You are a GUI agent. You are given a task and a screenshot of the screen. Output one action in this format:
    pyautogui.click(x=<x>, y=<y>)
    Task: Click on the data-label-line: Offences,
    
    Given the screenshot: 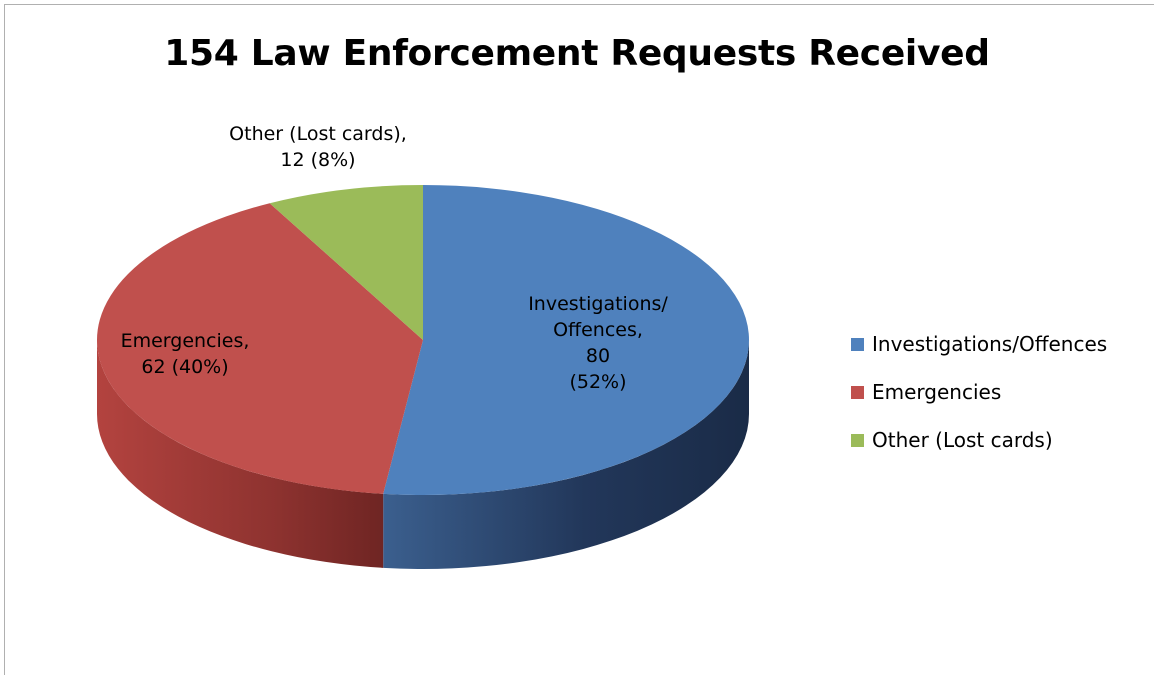 What is the action you would take?
    pyautogui.click(x=598, y=330)
    